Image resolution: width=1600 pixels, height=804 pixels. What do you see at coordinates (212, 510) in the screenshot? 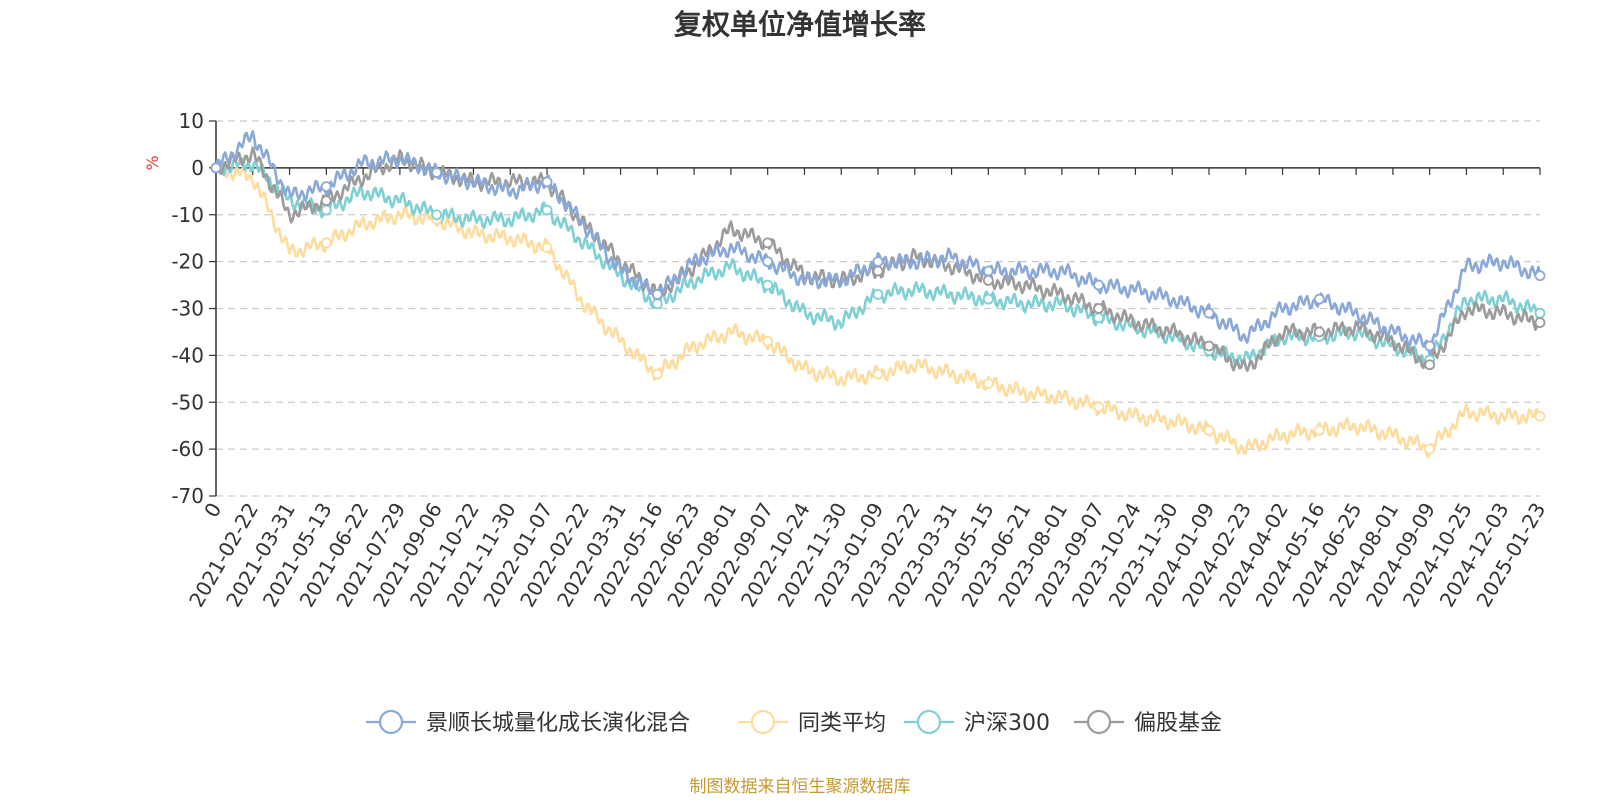
I see `x-tick-label: 0` at bounding box center [212, 510].